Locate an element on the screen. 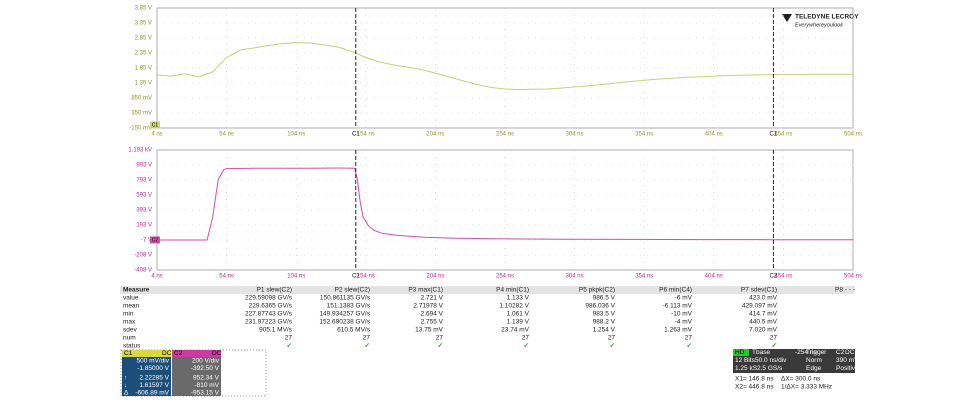 This screenshot has height=400, width=960. table-cell: 152.690238 GV/s is located at coordinates (344, 322).